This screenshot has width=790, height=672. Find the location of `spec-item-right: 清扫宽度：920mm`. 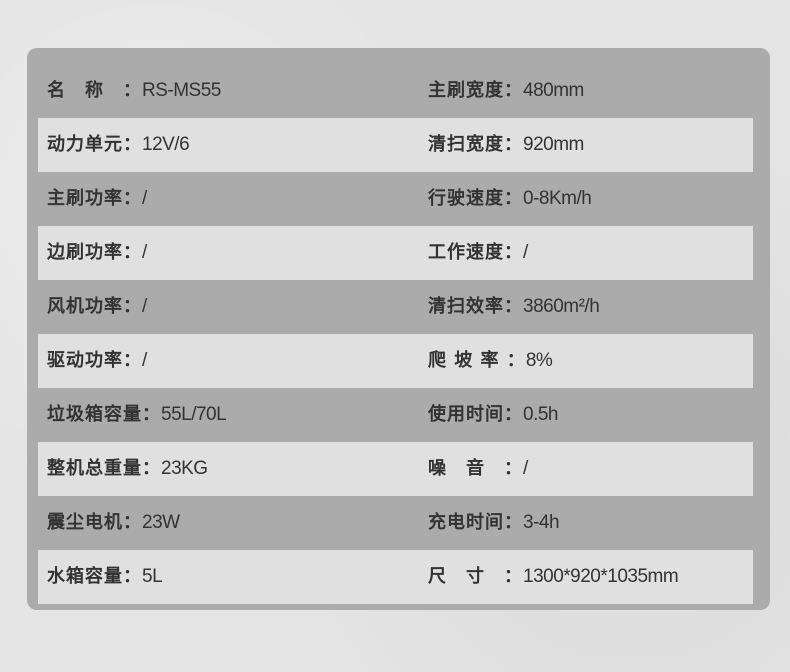

spec-item-right: 清扫宽度：920mm is located at coordinates (506, 145).